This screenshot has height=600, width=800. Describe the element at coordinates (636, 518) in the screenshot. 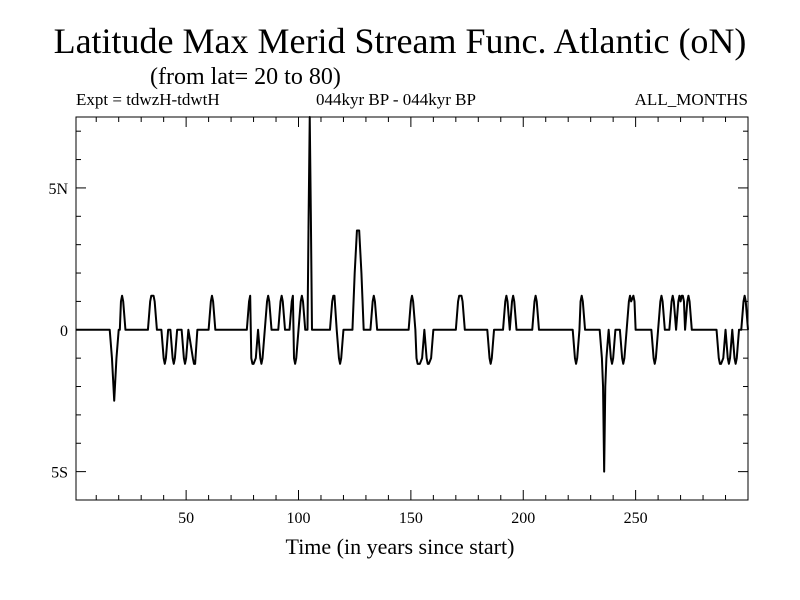

I see `x-tick-label: 250` at that location.